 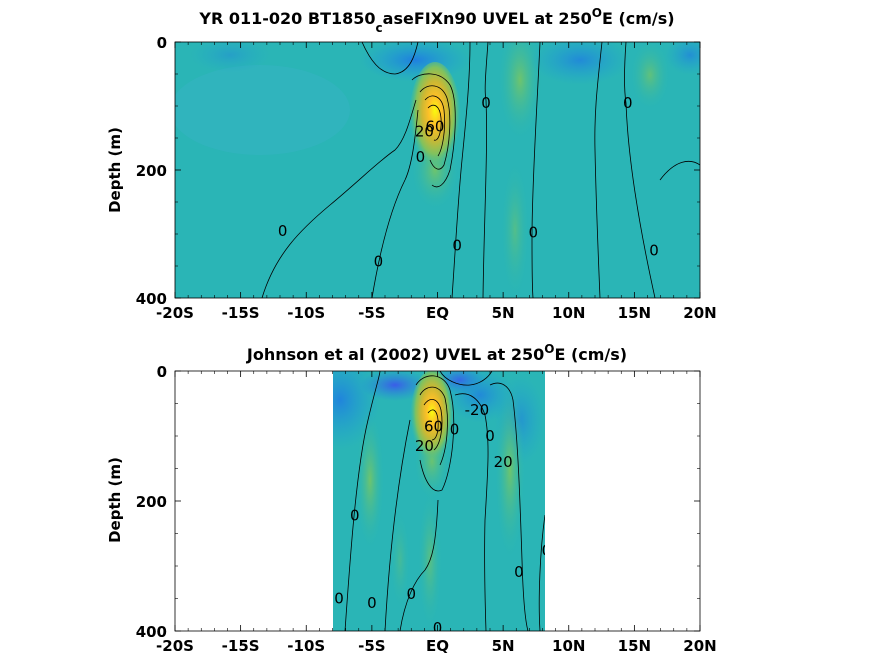 What do you see at coordinates (115, 500) in the screenshot?
I see `y-axis-label-2: Depth (m)` at bounding box center [115, 500].